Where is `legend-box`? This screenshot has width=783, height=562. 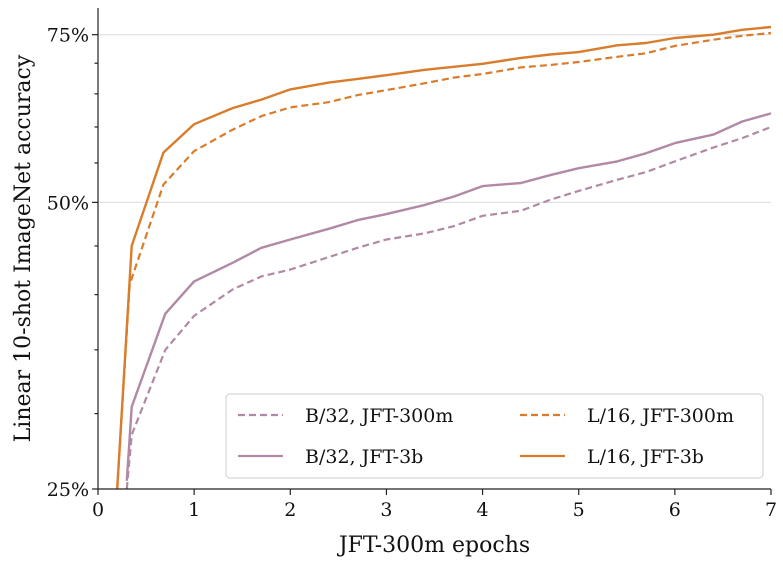
legend-box is located at coordinates (494, 436).